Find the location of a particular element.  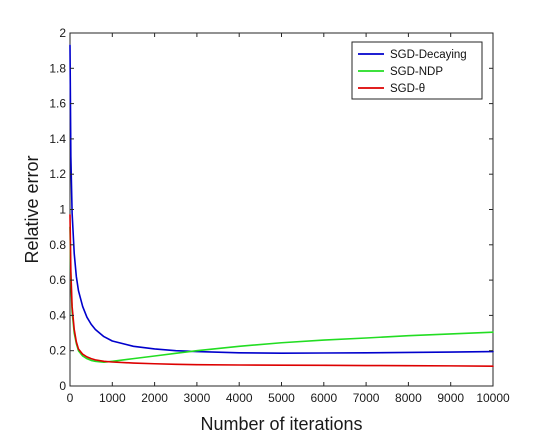

y-tick-label: 0.2 is located at coordinates (57, 351).